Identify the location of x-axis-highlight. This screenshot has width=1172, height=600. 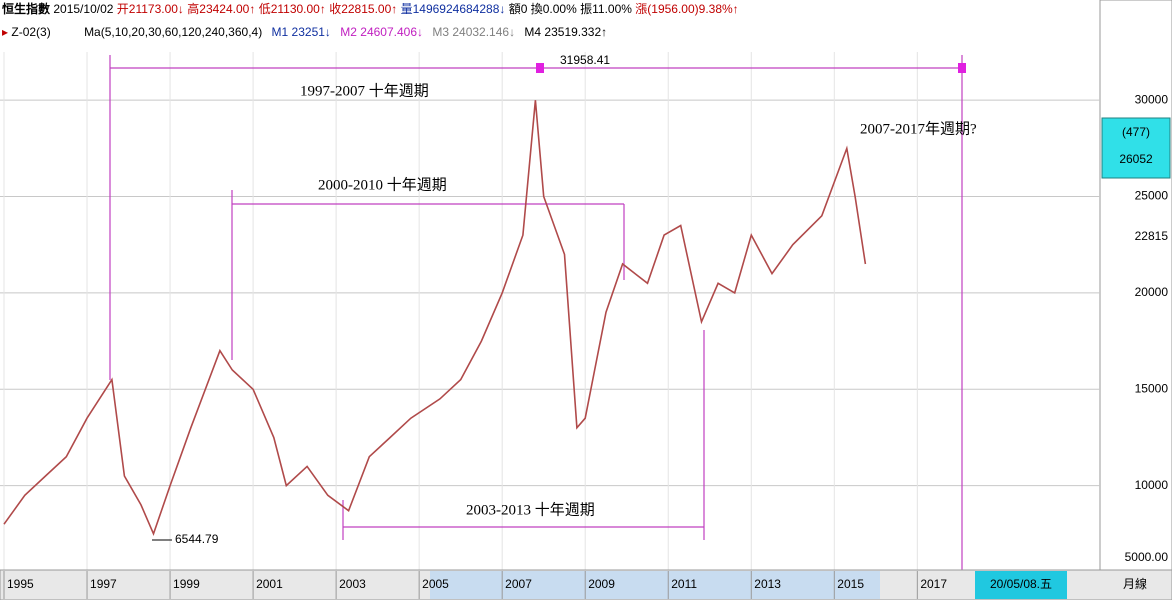
(655, 585).